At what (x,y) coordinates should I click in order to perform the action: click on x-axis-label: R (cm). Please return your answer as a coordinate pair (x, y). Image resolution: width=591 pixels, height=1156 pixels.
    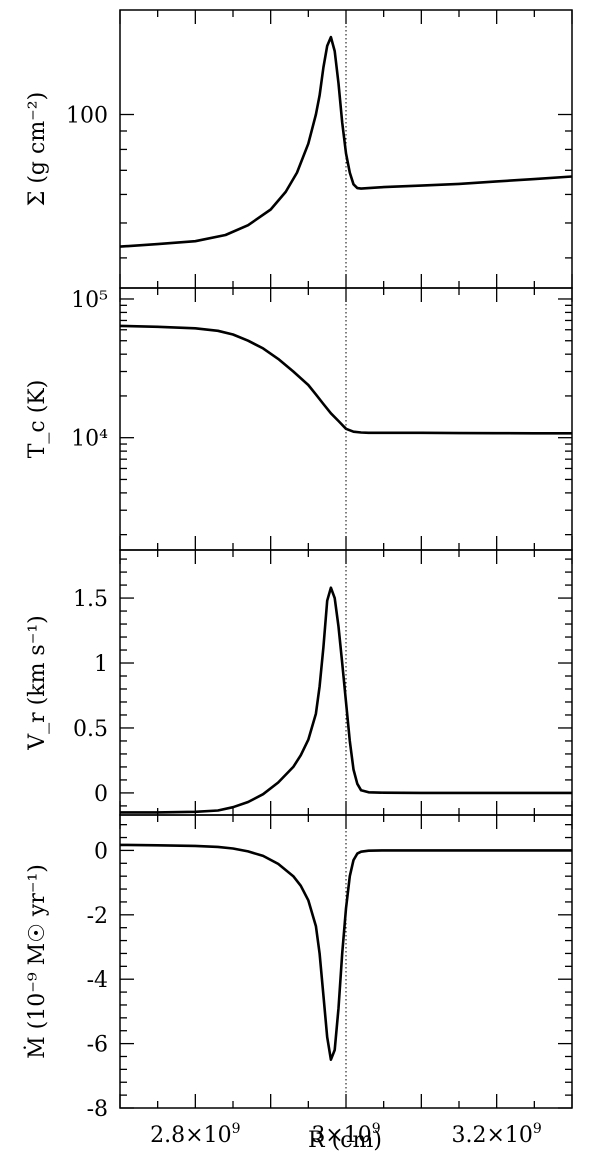
    Looking at the image, I should click on (345, 1140).